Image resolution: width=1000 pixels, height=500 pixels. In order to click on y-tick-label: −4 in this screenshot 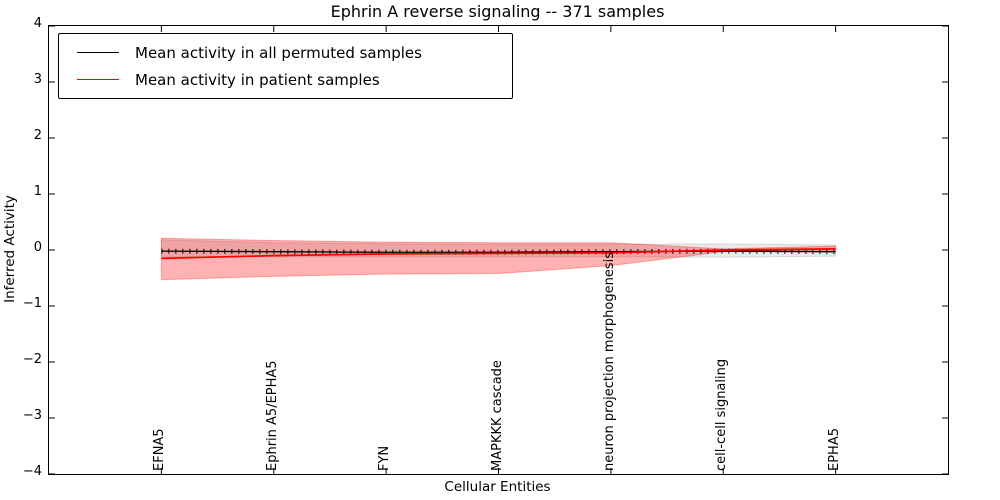, I will do `click(32, 471)`.